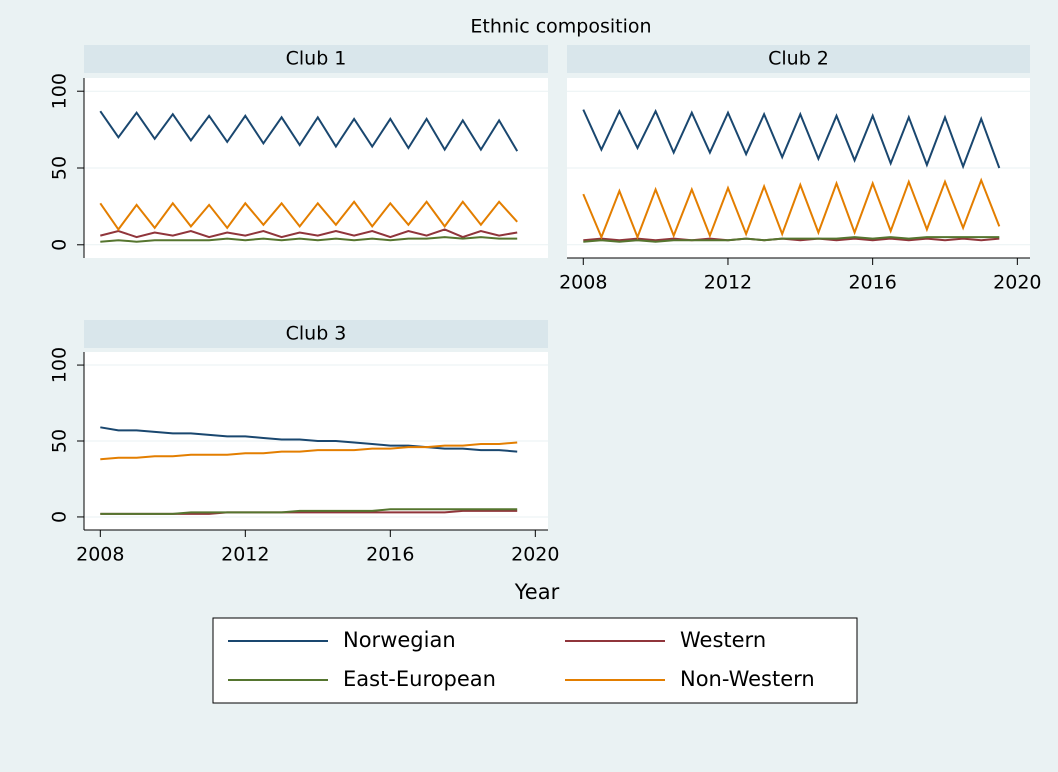 Image resolution: width=1058 pixels, height=772 pixels. I want to click on panel-title: Club 2, so click(798, 59).